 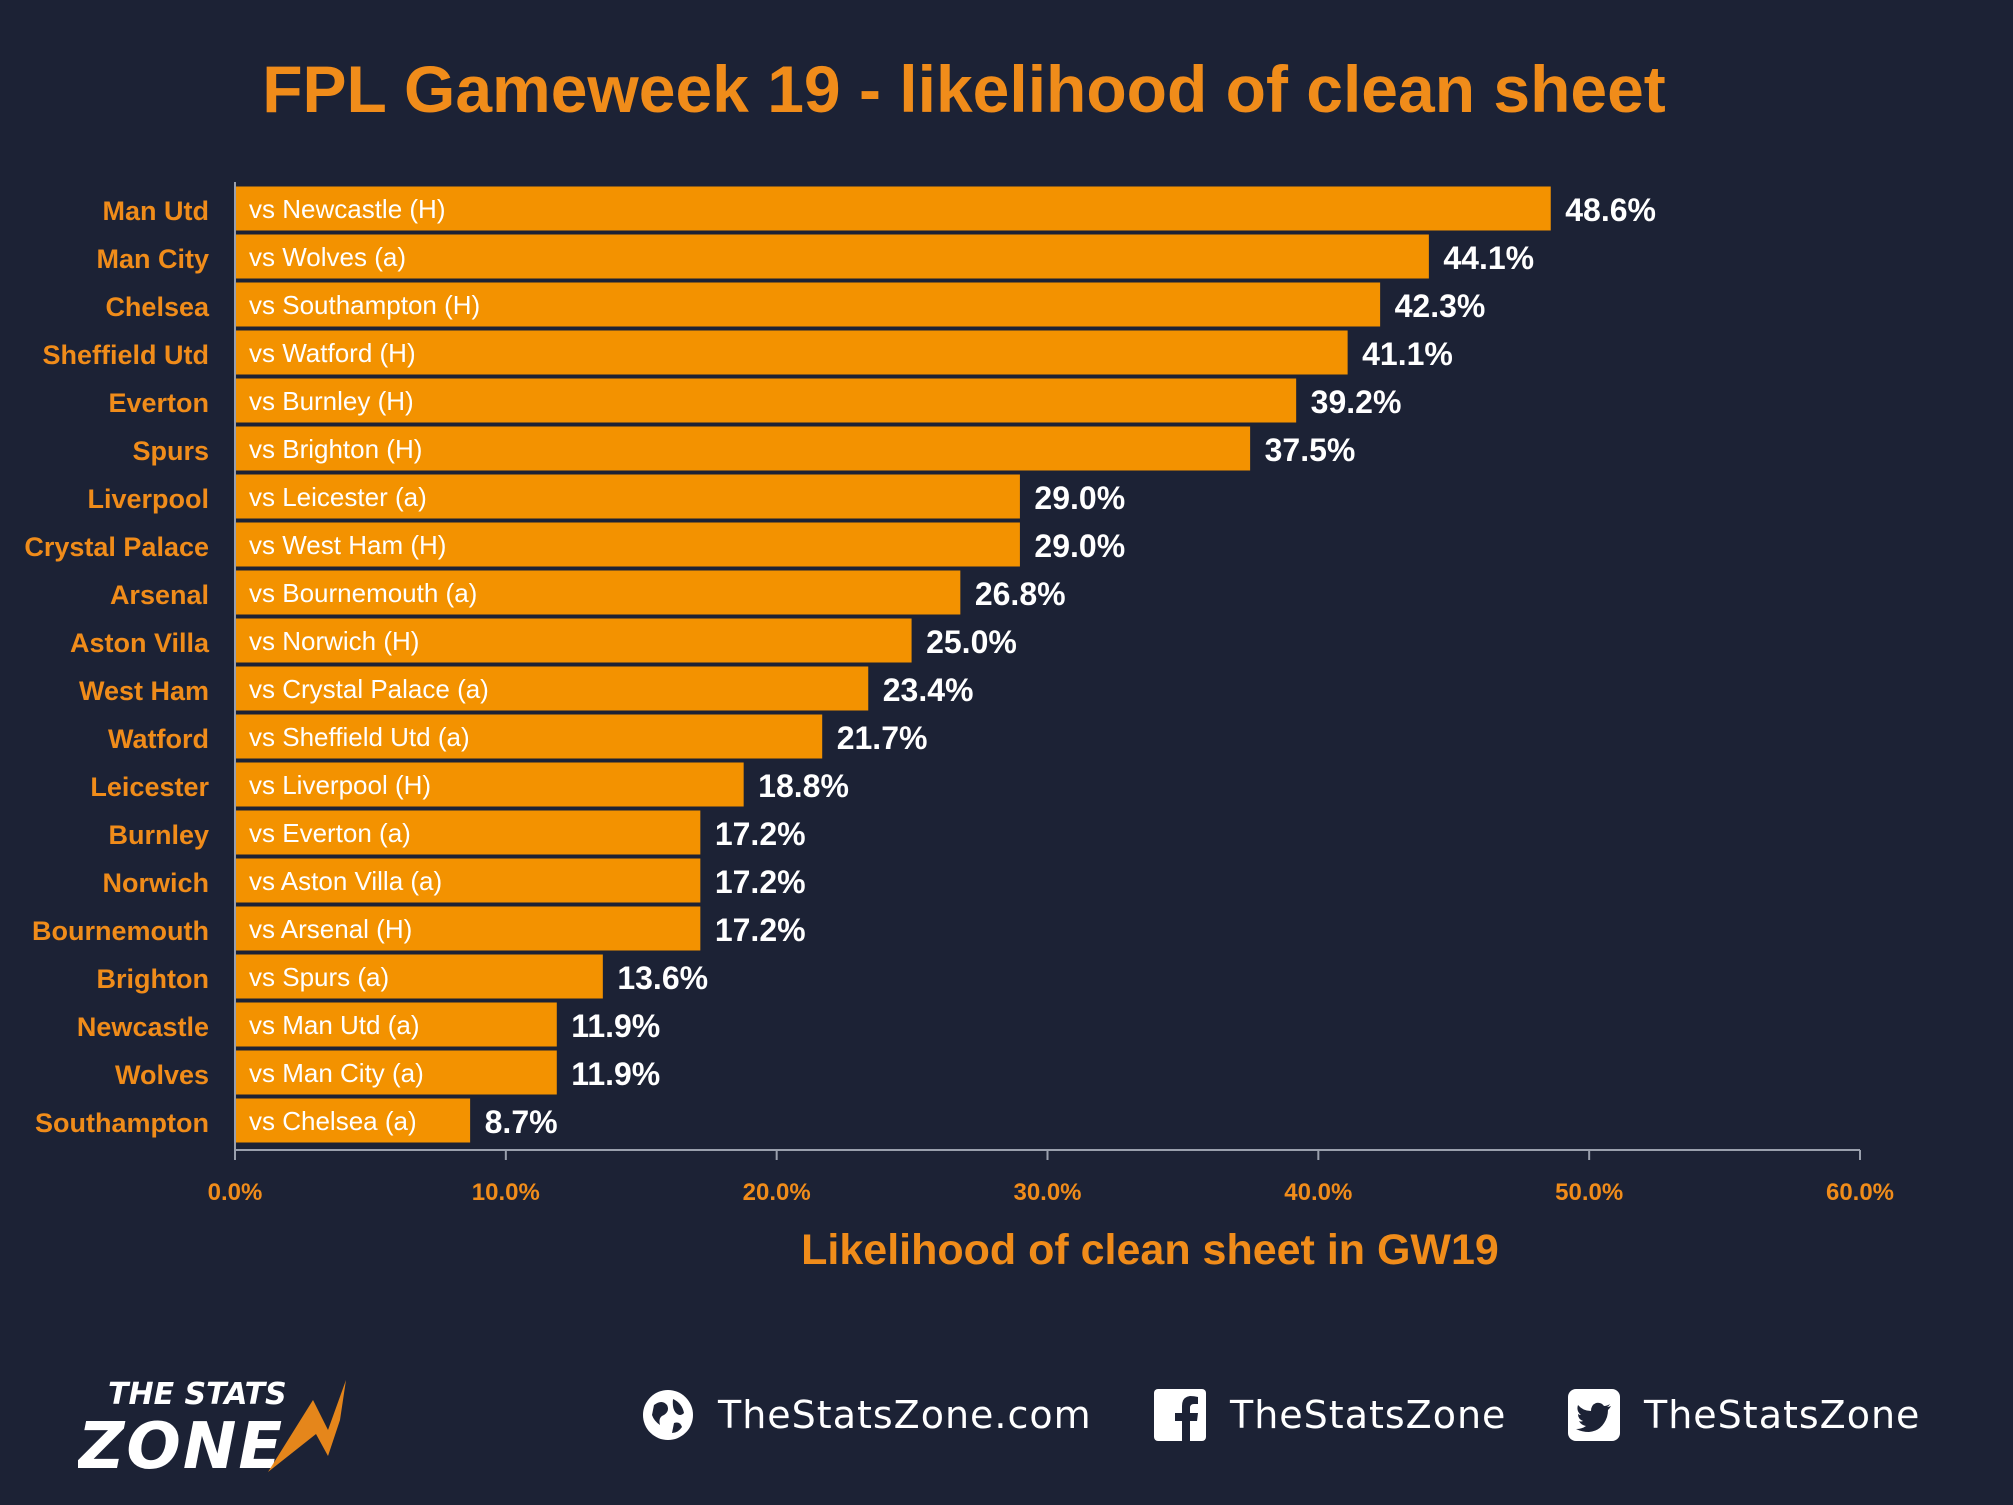 What do you see at coordinates (777, 1192) in the screenshot?
I see `x-tick-label: 20.0%` at bounding box center [777, 1192].